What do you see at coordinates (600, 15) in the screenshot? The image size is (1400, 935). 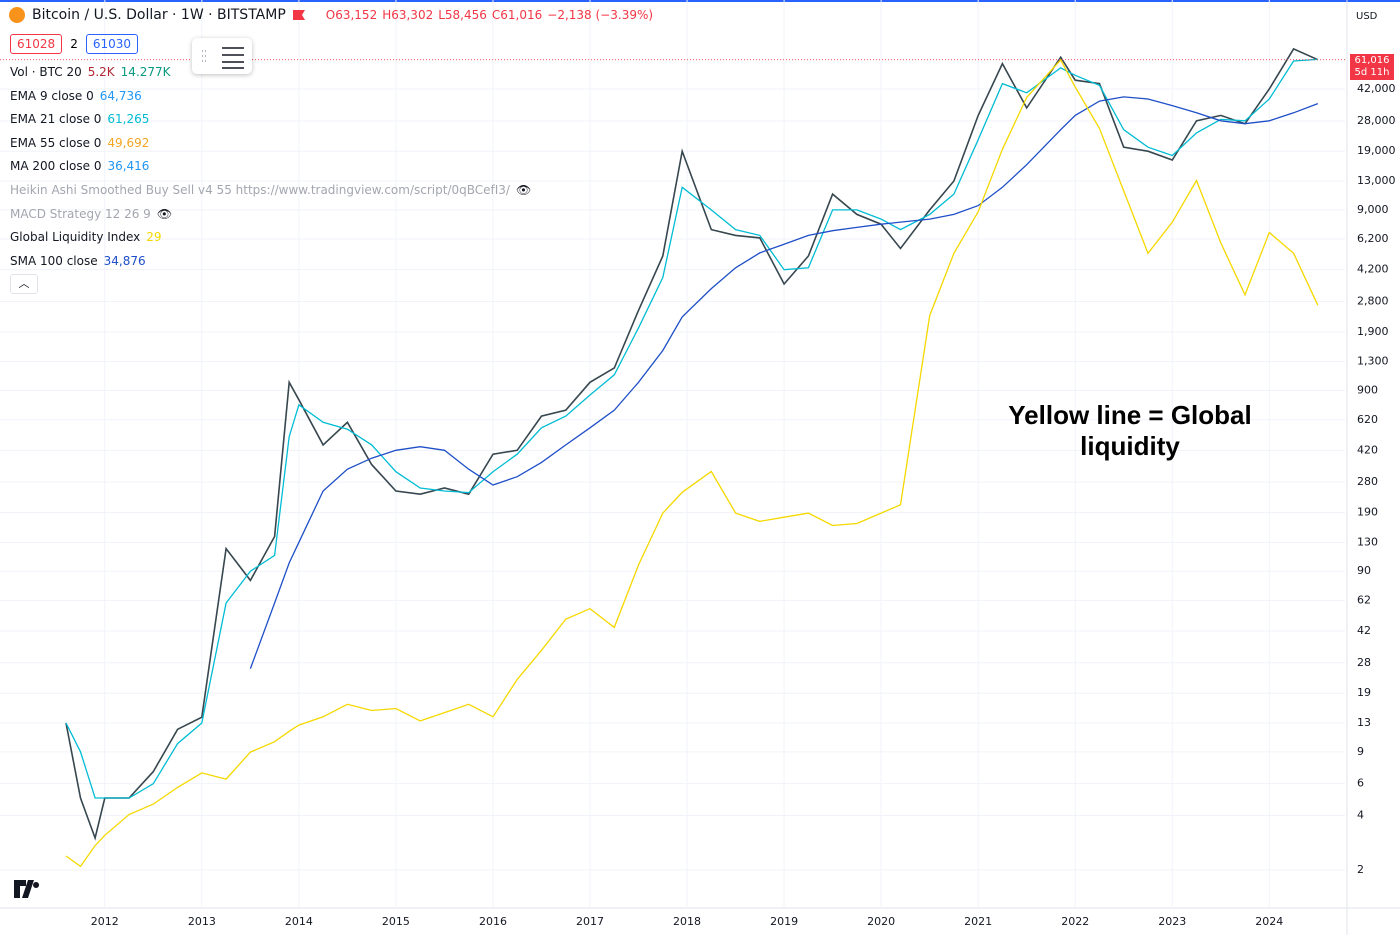 I see `ohlc-item: −2,138 (−3.39%)` at bounding box center [600, 15].